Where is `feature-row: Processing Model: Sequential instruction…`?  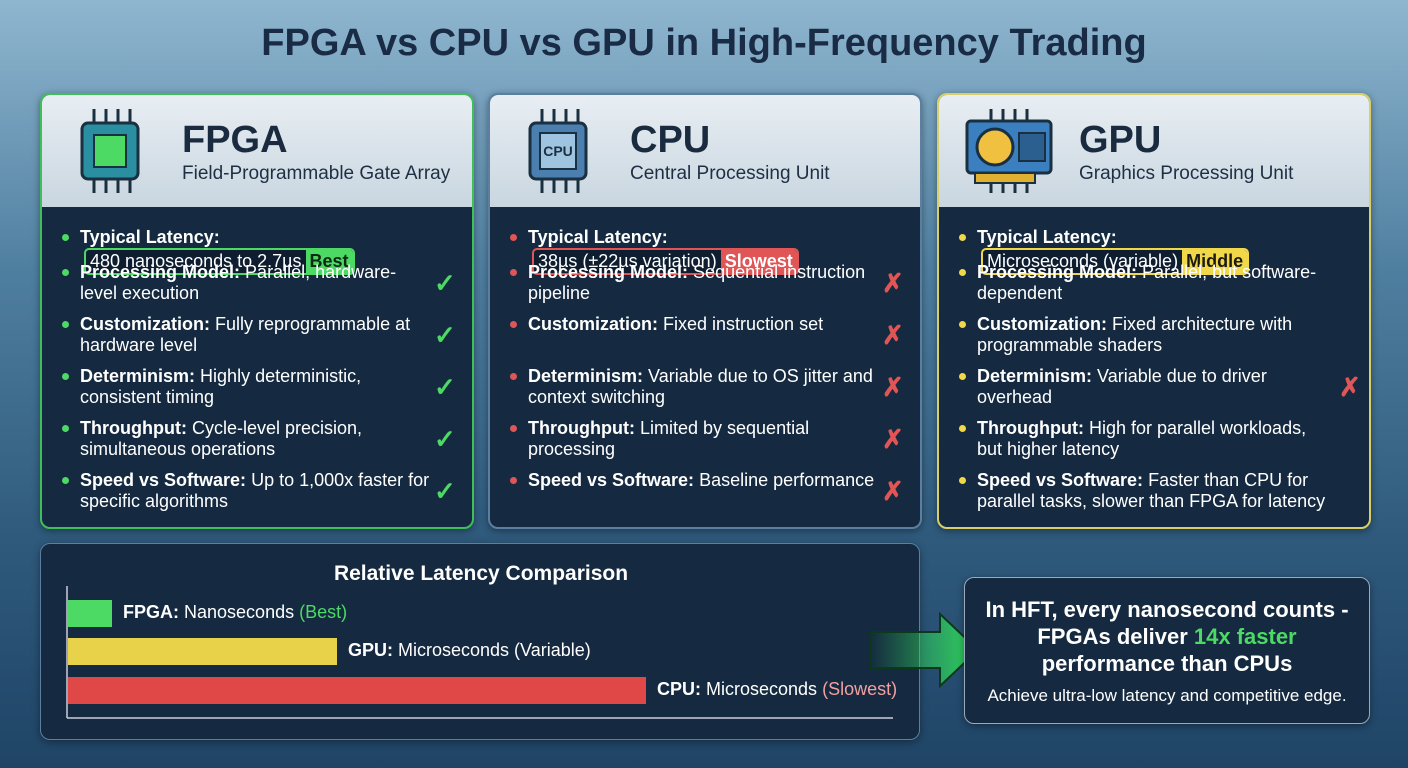 feature-row: Processing Model: Sequential instruction… is located at coordinates (694, 283).